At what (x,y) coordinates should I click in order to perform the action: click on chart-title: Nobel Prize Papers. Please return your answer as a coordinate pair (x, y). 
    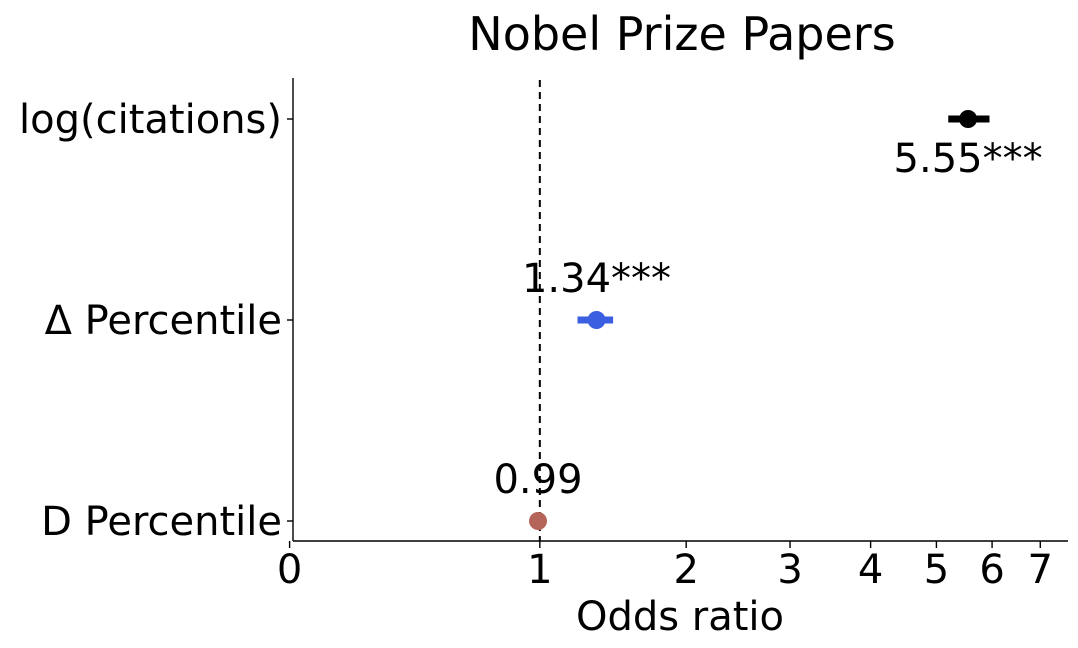
    Looking at the image, I should click on (681, 34).